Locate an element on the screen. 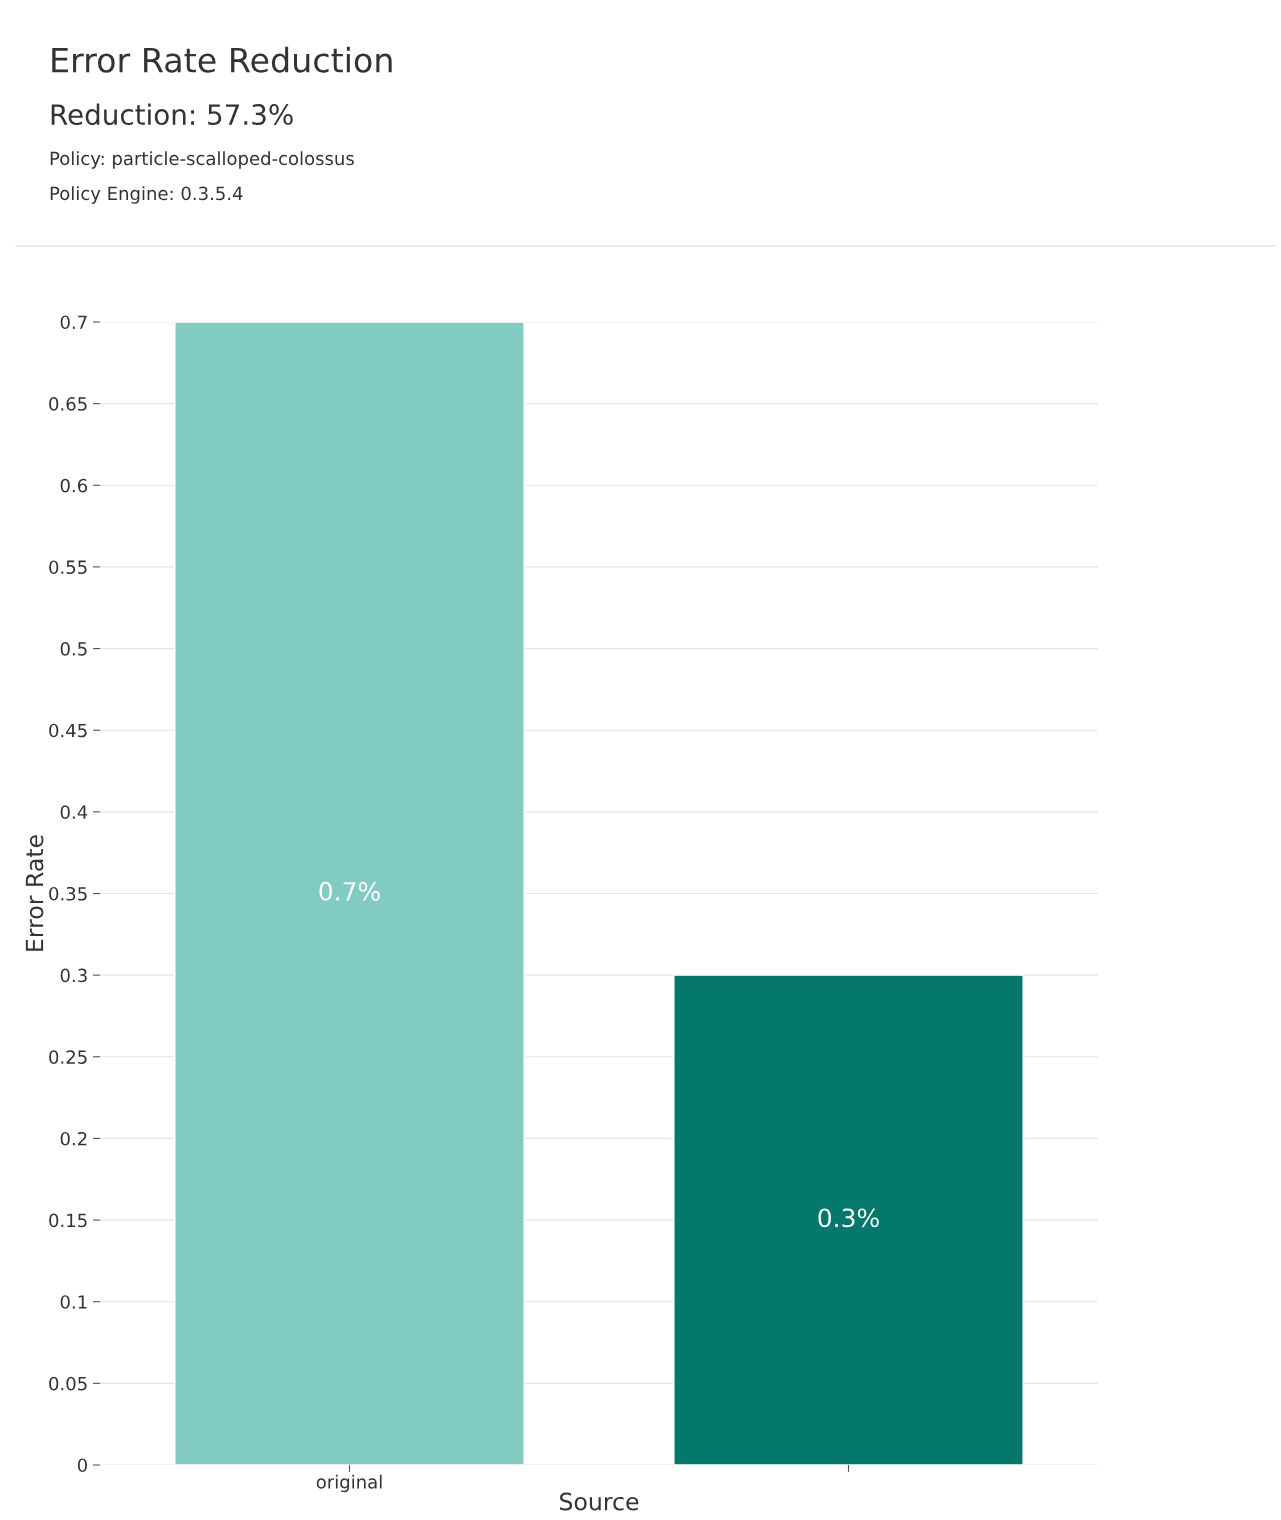 Image resolution: width=1281 pixels, height=1520 pixels. y-tick-label: 0.5 is located at coordinates (73, 649).